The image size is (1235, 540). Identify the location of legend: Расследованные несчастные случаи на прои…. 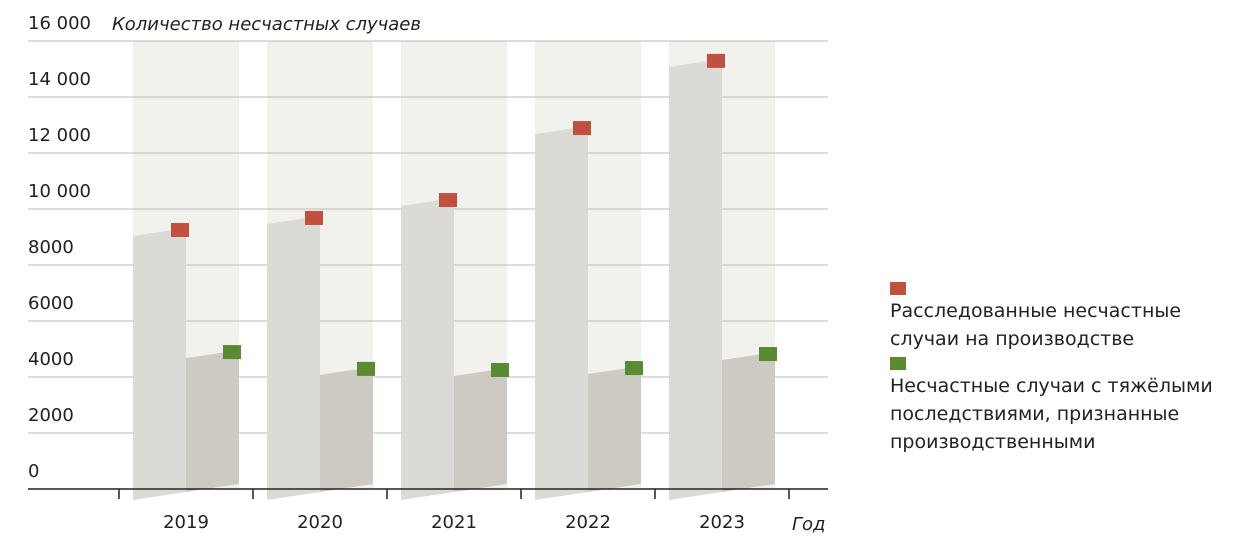
(1055, 367).